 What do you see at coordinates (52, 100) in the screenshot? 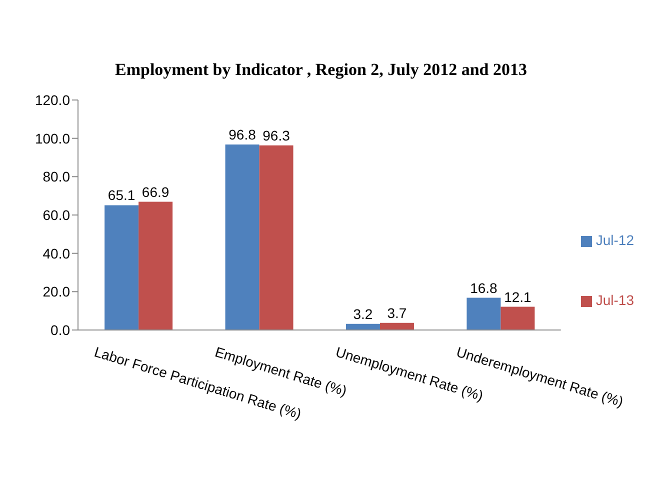
I see `y-tick-label: 120.0` at bounding box center [52, 100].